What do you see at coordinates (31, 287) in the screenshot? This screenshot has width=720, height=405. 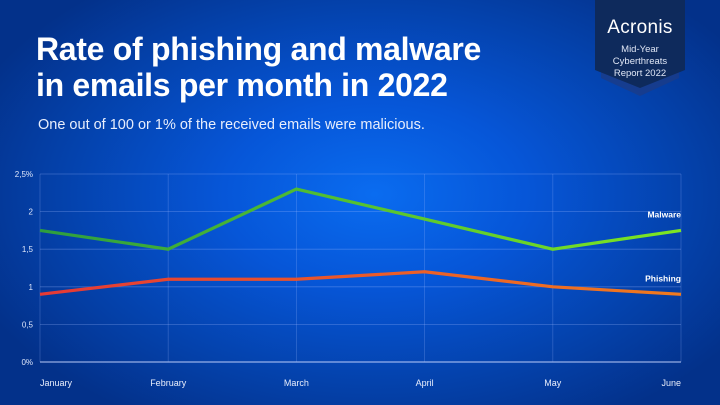 I see `y-tick-label: 1` at bounding box center [31, 287].